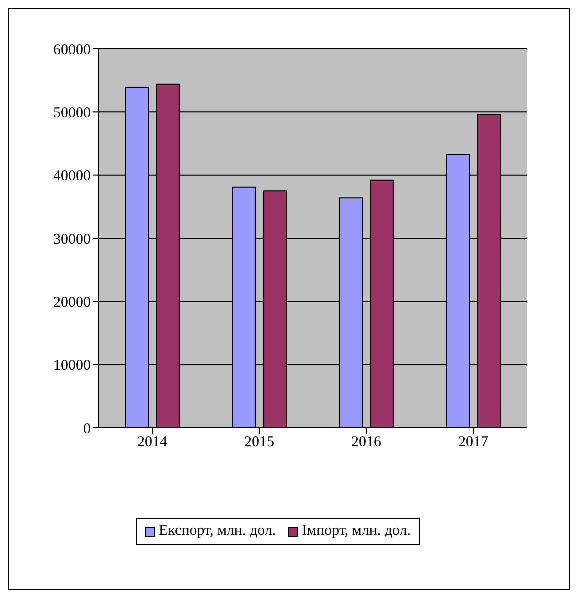 Image resolution: width=577 pixels, height=599 pixels. Describe the element at coordinates (153, 442) in the screenshot. I see `x-tick-label: 2014` at that location.